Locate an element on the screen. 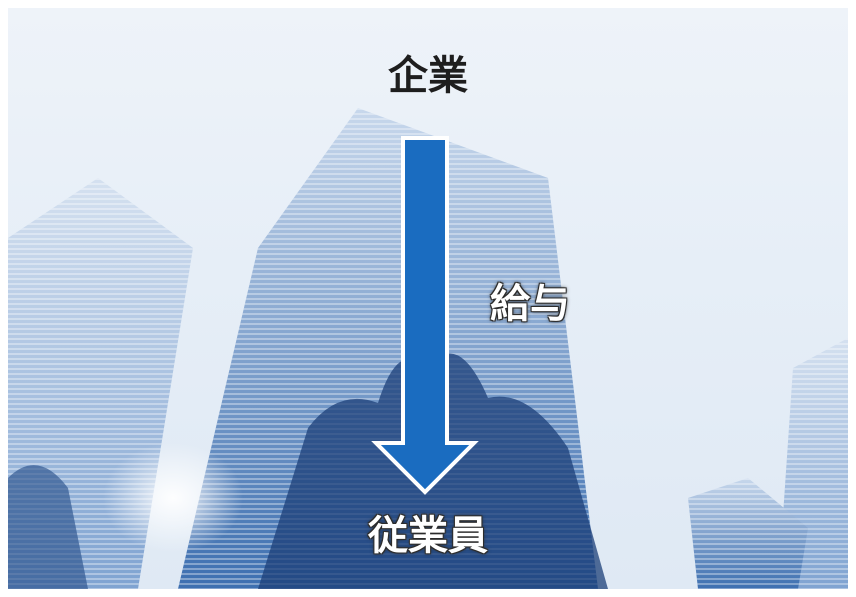  source-label: 企業 is located at coordinates (428, 76).